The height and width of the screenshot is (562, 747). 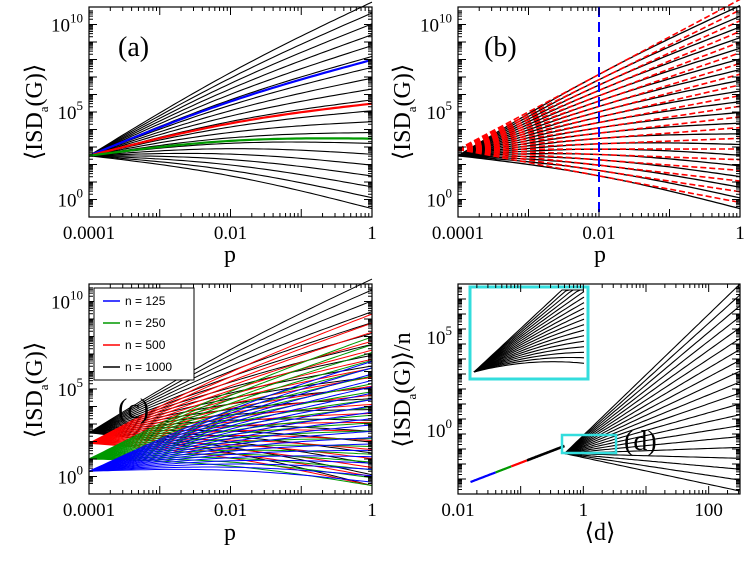 I want to click on panel-c-xlabel: p, so click(x=230, y=533).